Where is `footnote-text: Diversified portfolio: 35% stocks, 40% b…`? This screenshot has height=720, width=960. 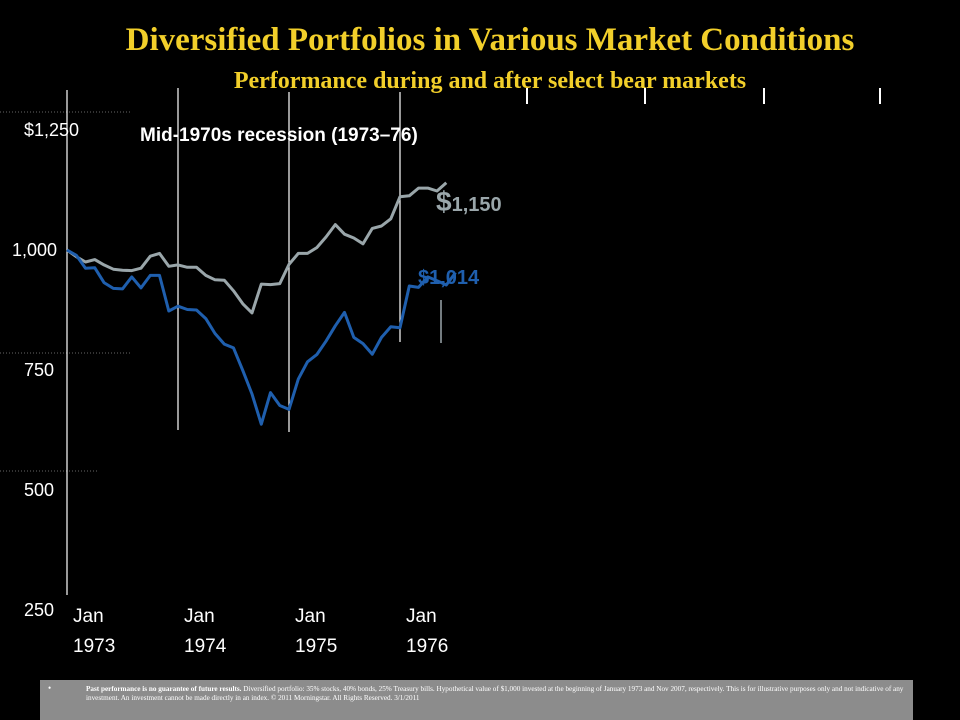 footnote-text: Diversified portfolio: 35% stocks, 40% b… is located at coordinates (495, 693).